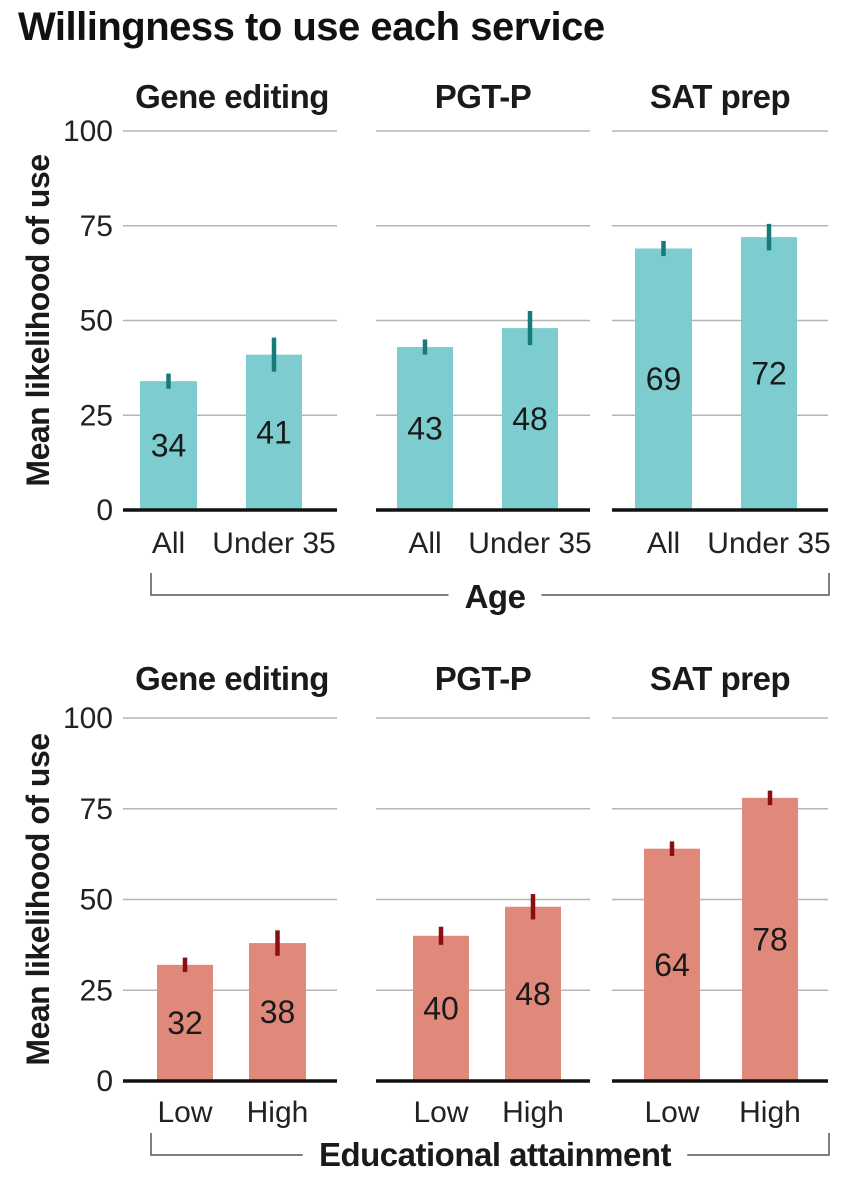  Describe the element at coordinates (495, 1154) in the screenshot. I see `group-label: Educational attainment` at that location.